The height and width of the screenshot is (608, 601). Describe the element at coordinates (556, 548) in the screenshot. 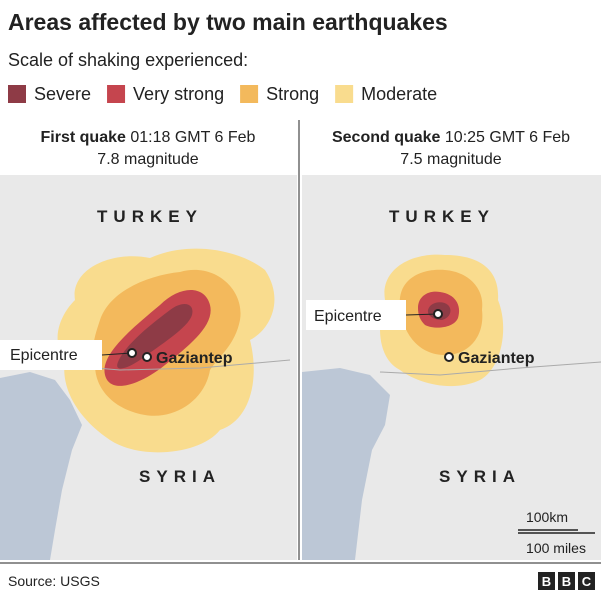

I see `scale-miles: 100 miles` at that location.